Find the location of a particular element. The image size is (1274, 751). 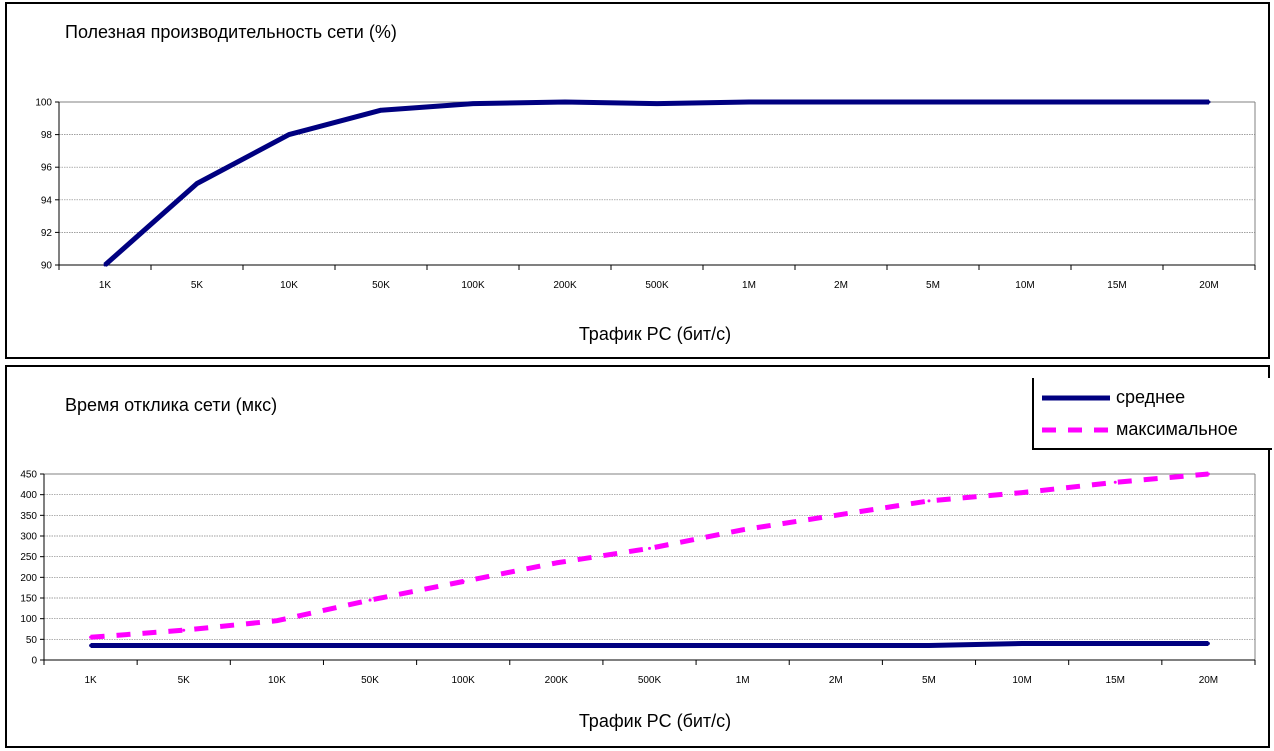

y-tick-label: 92 is located at coordinates (47, 233).